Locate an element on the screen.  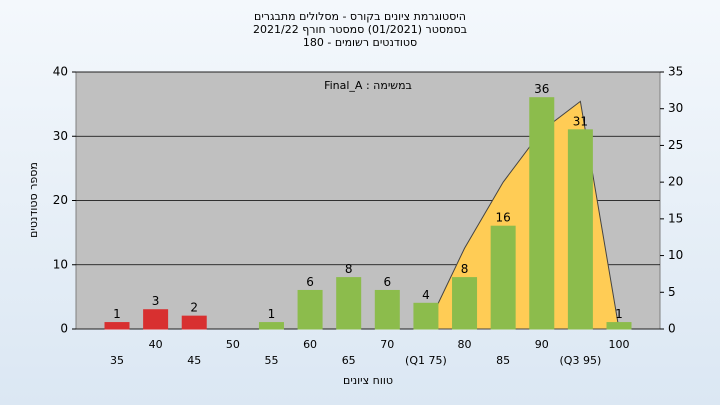
x-tick-label: 70 is located at coordinates (387, 344).